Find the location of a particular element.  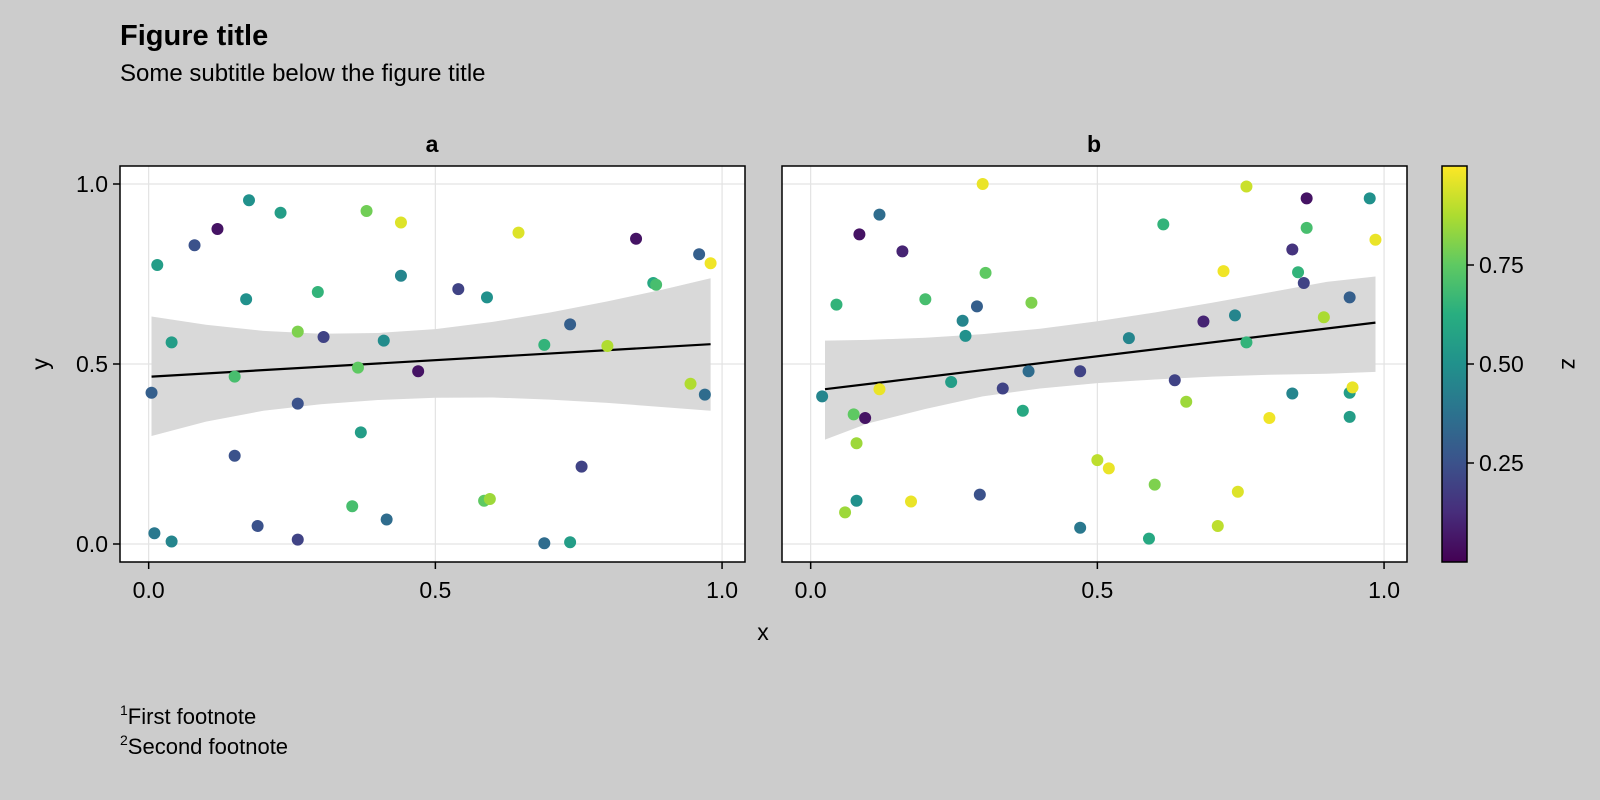

colorbar-gradient is located at coordinates (1454, 364).